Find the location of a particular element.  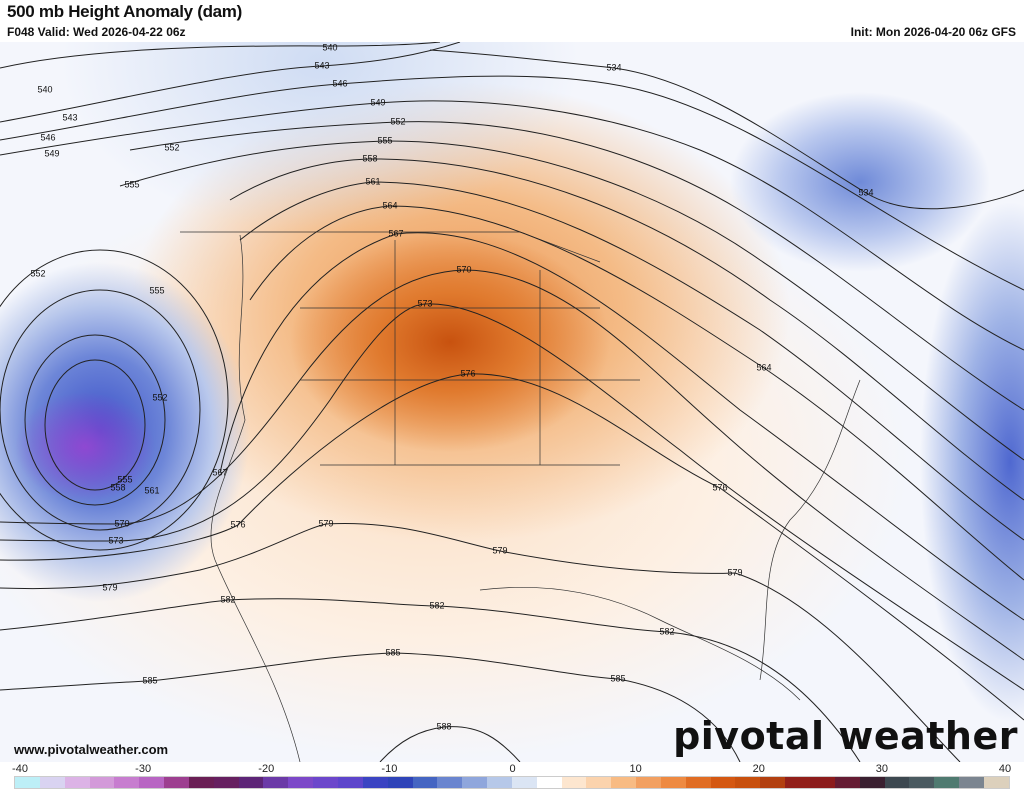

contour-label-540: 540 is located at coordinates (44, 89).